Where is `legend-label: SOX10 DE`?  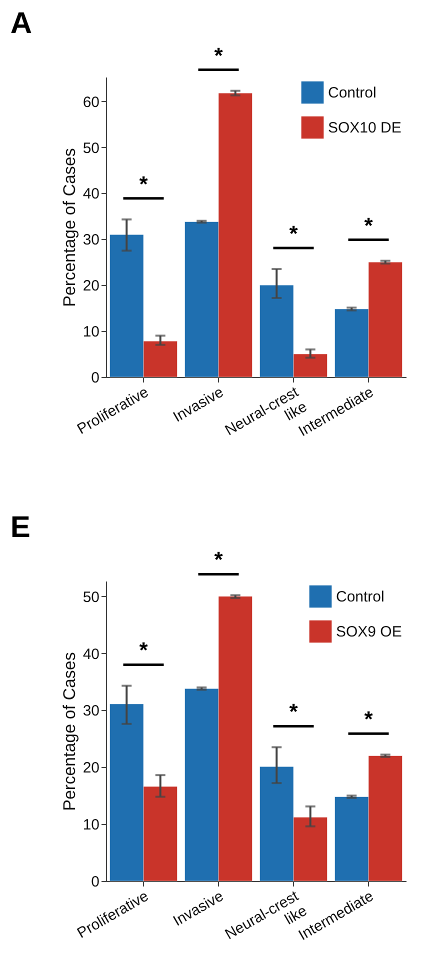 legend-label: SOX10 DE is located at coordinates (365, 128).